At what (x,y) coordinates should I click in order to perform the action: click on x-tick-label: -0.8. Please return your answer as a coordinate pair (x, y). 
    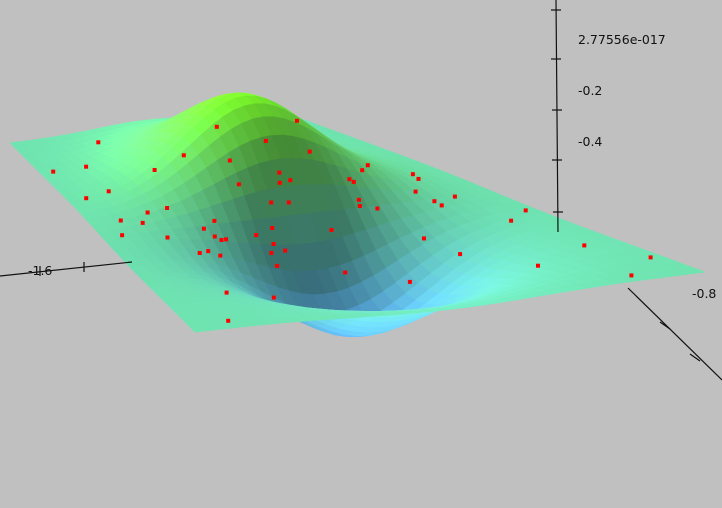
    Looking at the image, I should click on (704, 293).